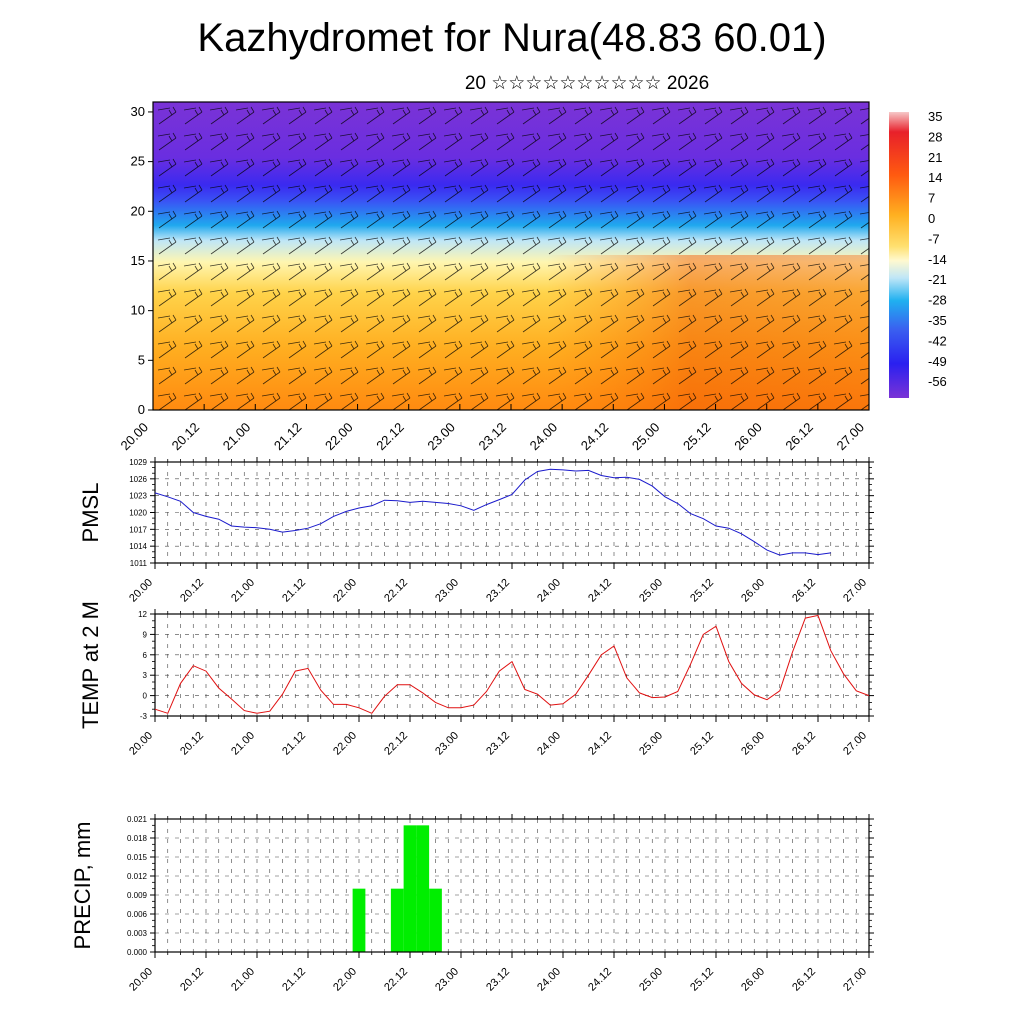 The height and width of the screenshot is (1024, 1024). Describe the element at coordinates (937, 279) in the screenshot. I see `colorbar-label: -21` at that location.